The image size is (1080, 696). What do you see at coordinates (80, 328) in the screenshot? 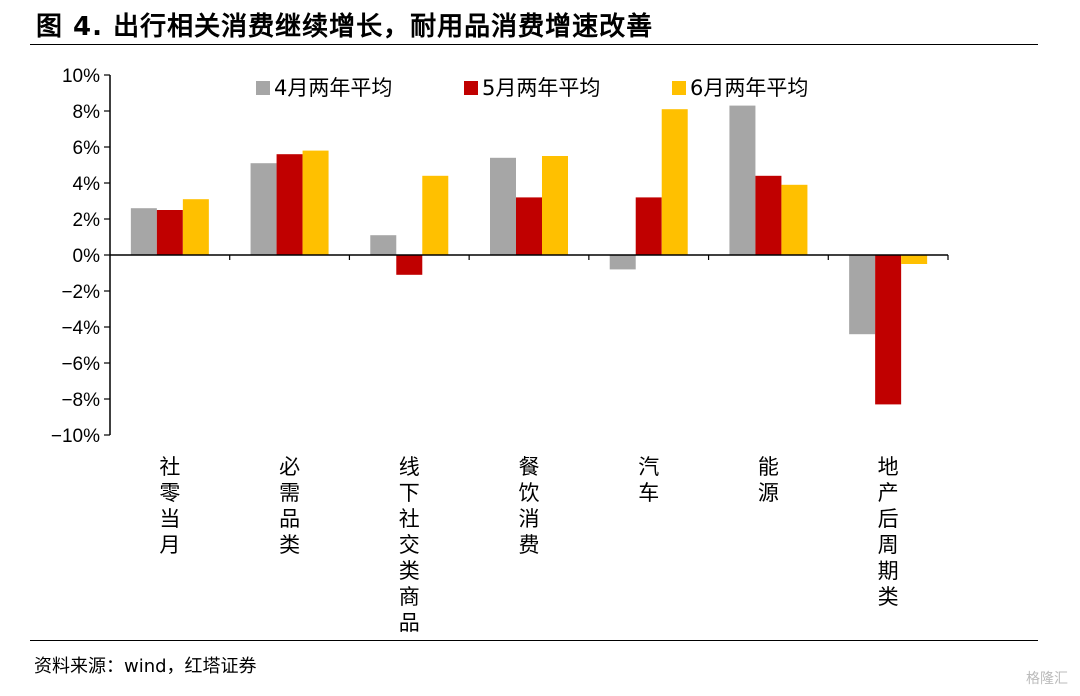
I see `y-tick-label: −4%` at bounding box center [80, 328].